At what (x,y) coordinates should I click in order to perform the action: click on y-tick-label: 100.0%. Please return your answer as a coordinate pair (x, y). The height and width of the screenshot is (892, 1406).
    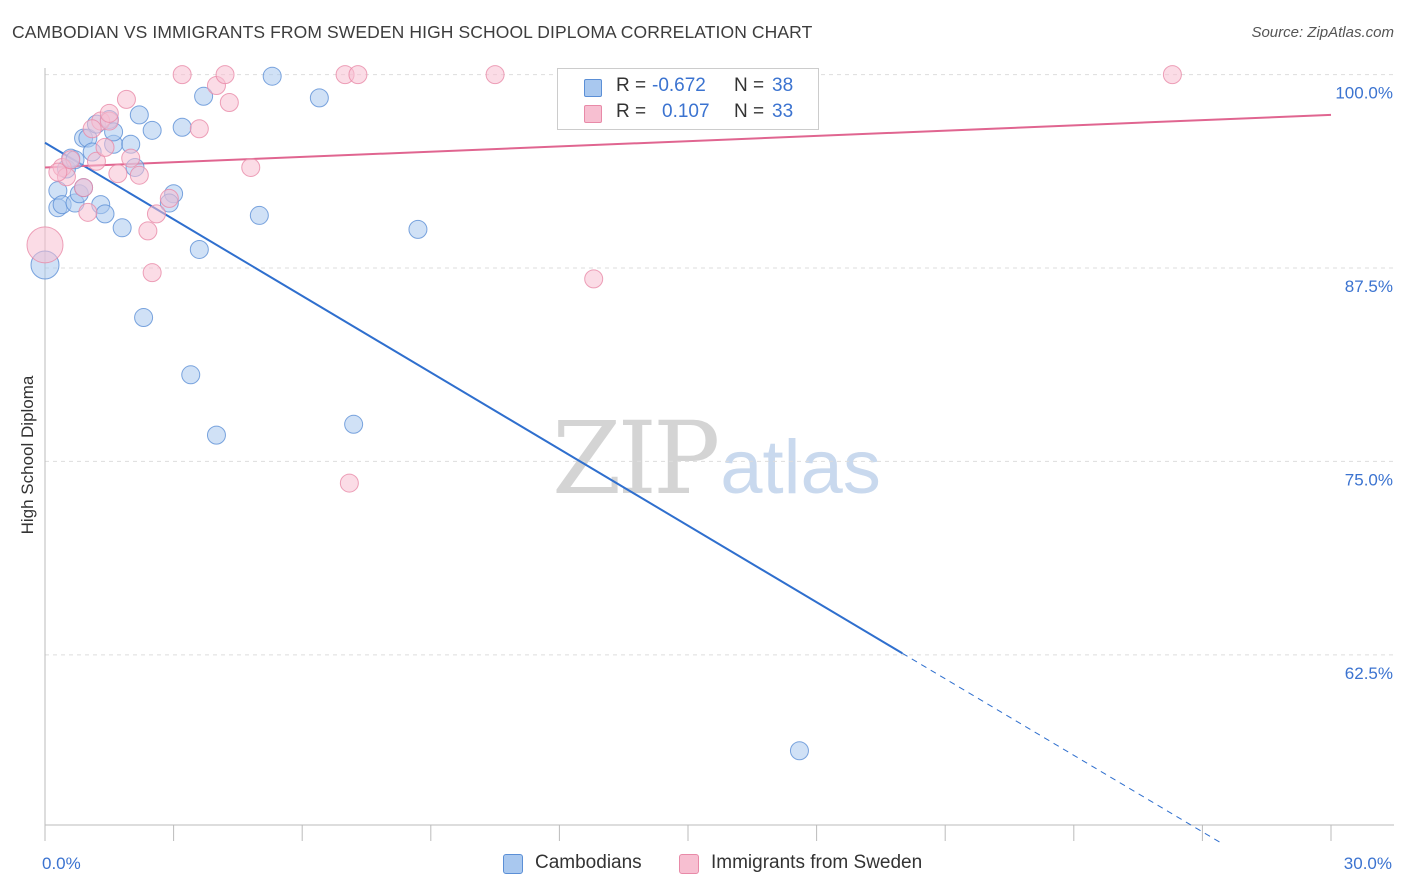
    Looking at the image, I should click on (1364, 93).